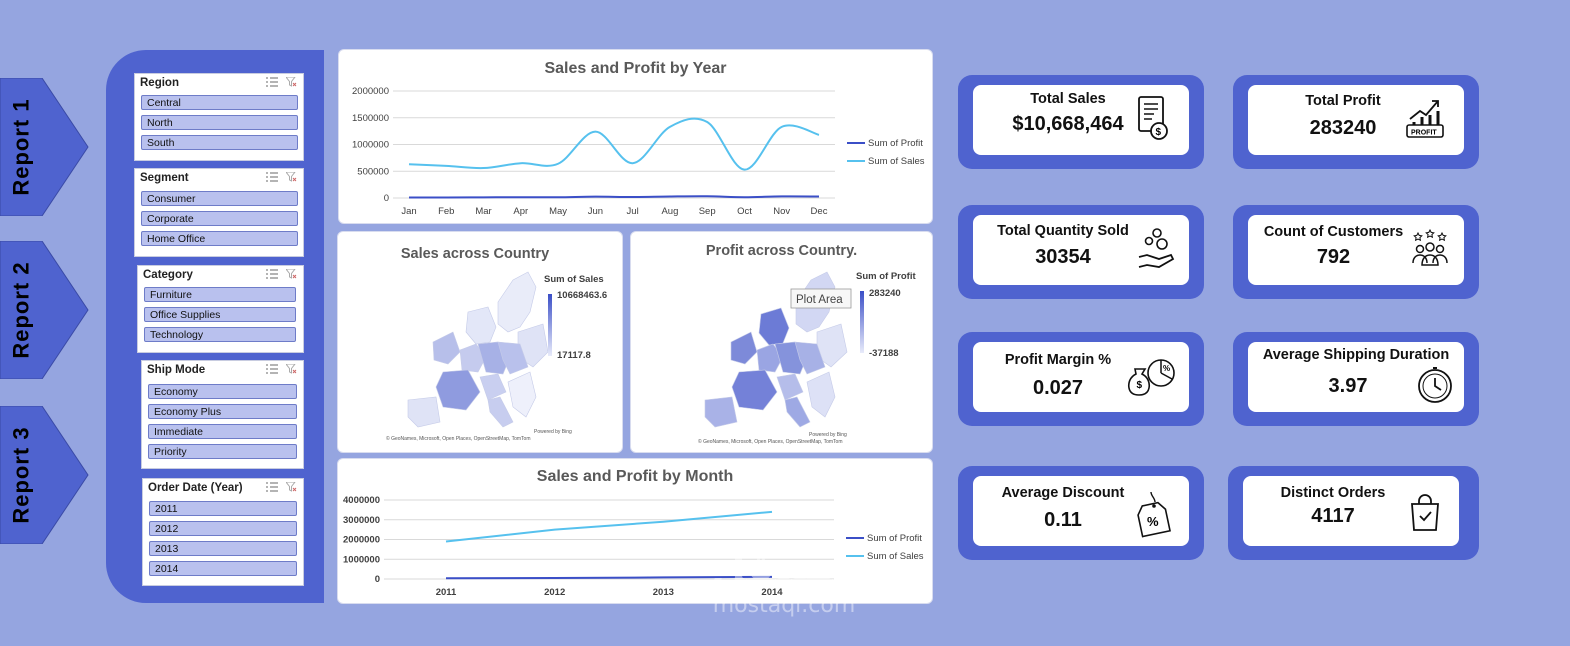  I want to click on kpi-profit-margin: Profit Margin % 0.027 $ %, so click(1081, 379).